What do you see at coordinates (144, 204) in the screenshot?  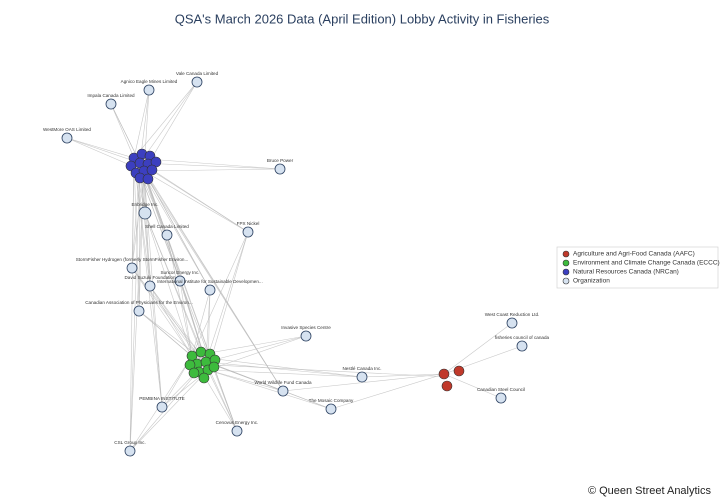 I see `organization-label: Enbridge Inc.` at bounding box center [144, 204].